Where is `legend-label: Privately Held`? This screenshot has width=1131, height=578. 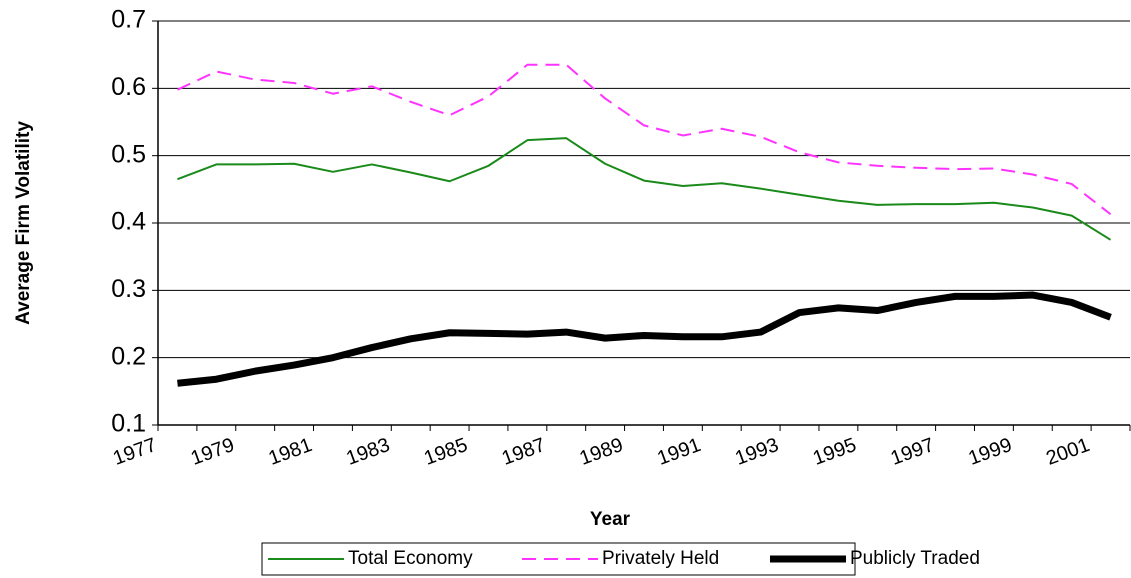
legend-label: Privately Held is located at coordinates (660, 558).